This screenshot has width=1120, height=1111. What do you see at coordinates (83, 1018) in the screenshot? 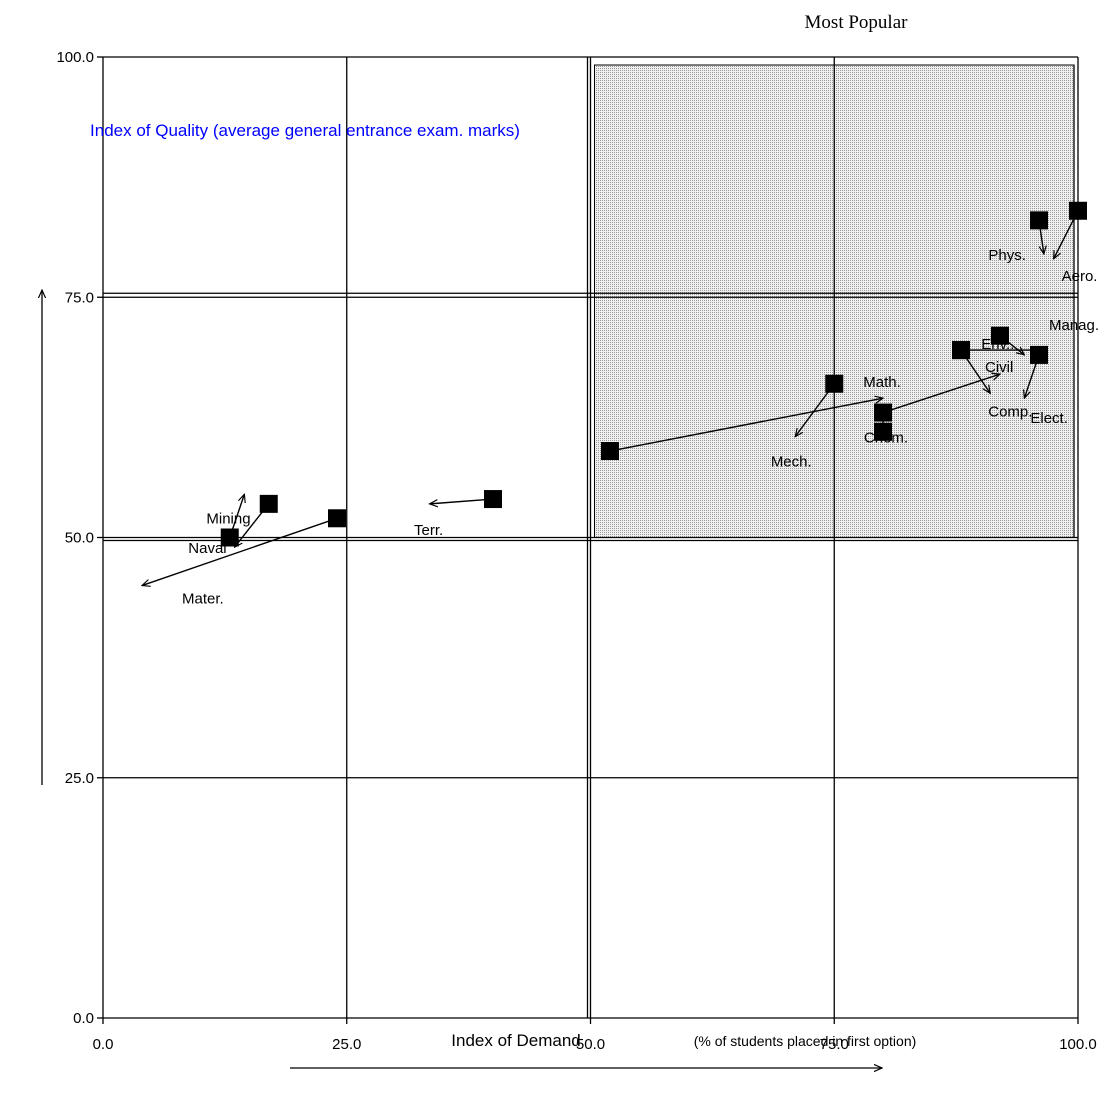
I see `y-tick-label: 0.0` at bounding box center [83, 1018].